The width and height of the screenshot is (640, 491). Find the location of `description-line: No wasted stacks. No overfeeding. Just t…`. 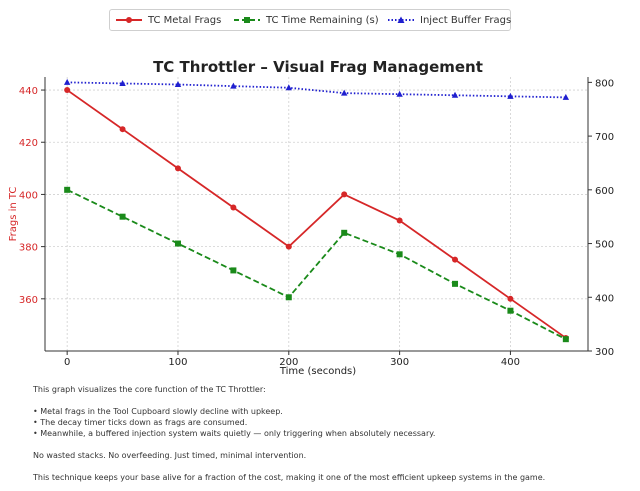

description-line: No wasted stacks. No overfeeding. Just t… is located at coordinates (170, 455).